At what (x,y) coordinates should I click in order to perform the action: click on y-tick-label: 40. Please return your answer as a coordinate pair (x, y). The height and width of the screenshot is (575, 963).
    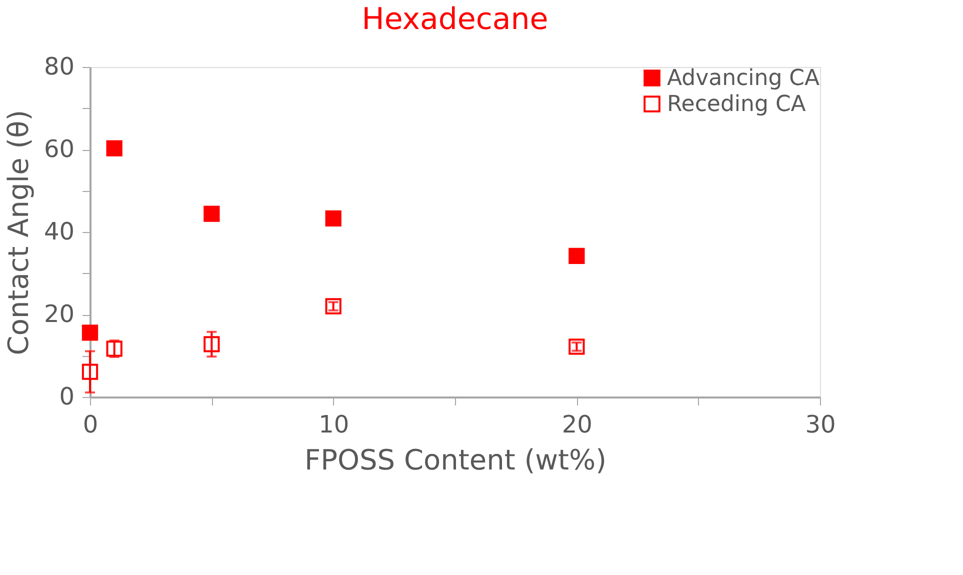
    Looking at the image, I should click on (59, 232).